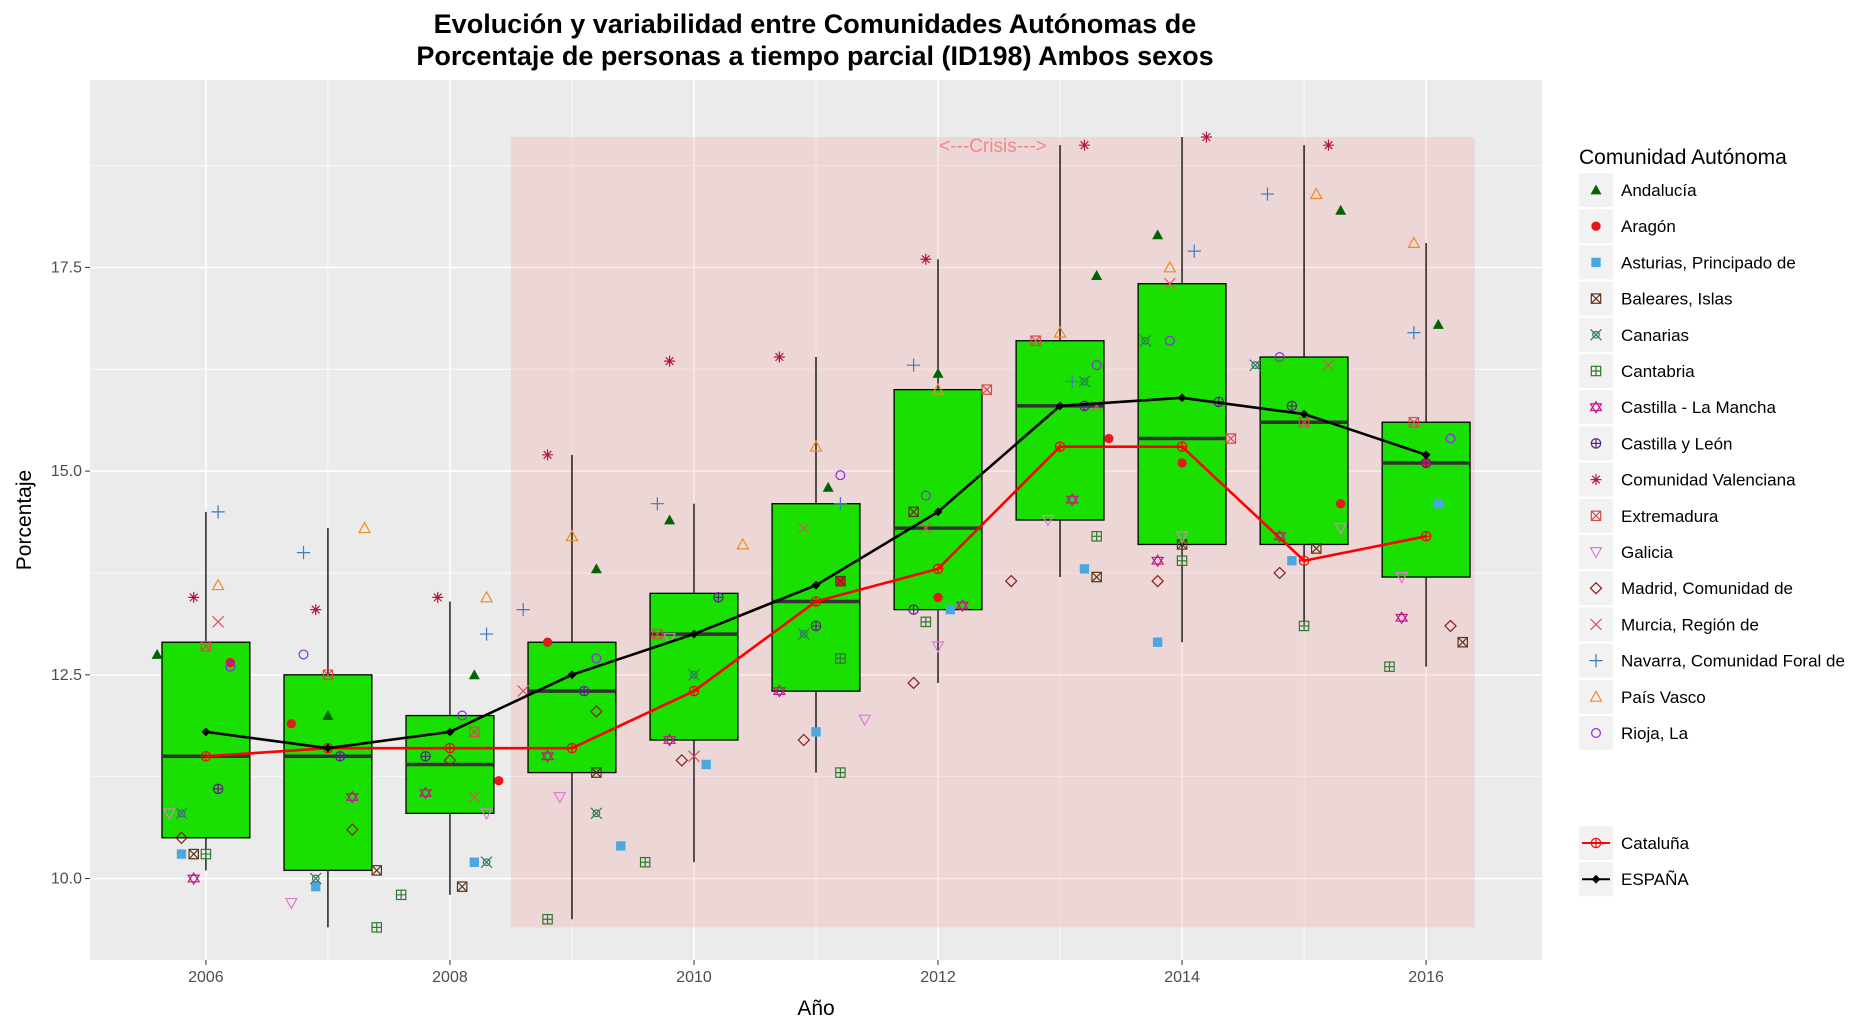 The width and height of the screenshot is (1870, 1022). What do you see at coordinates (1669, 624) in the screenshot?
I see `legend-item: Murcia, Región de` at bounding box center [1669, 624].